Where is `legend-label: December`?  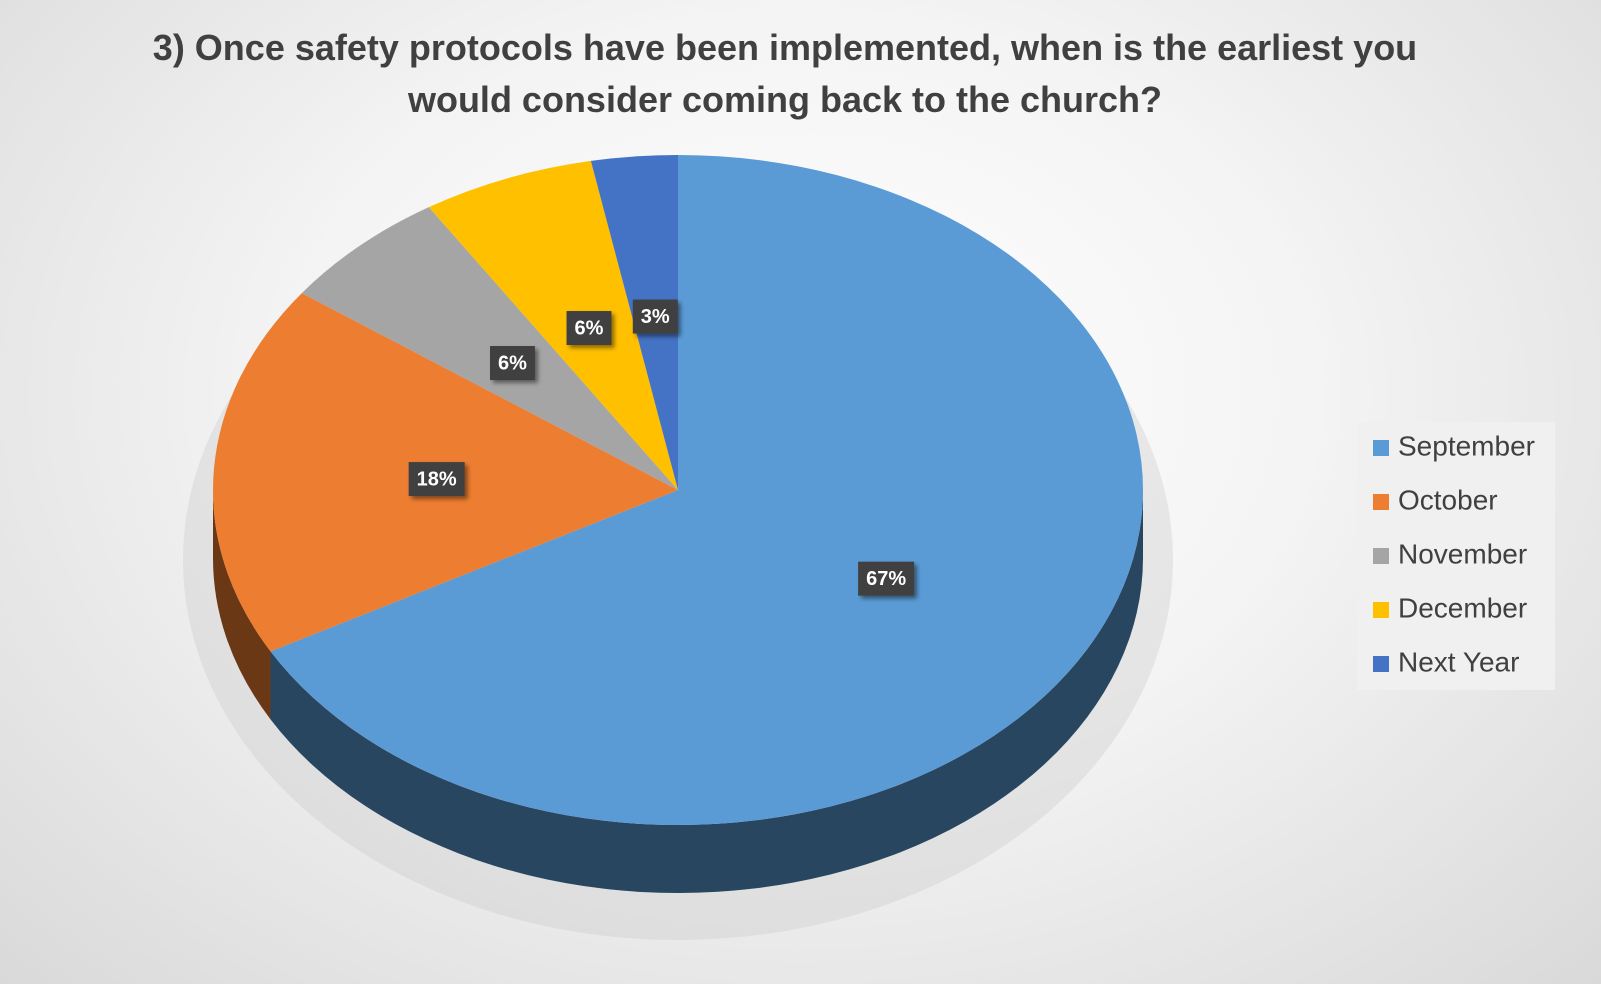
legend-label: December is located at coordinates (1462, 607).